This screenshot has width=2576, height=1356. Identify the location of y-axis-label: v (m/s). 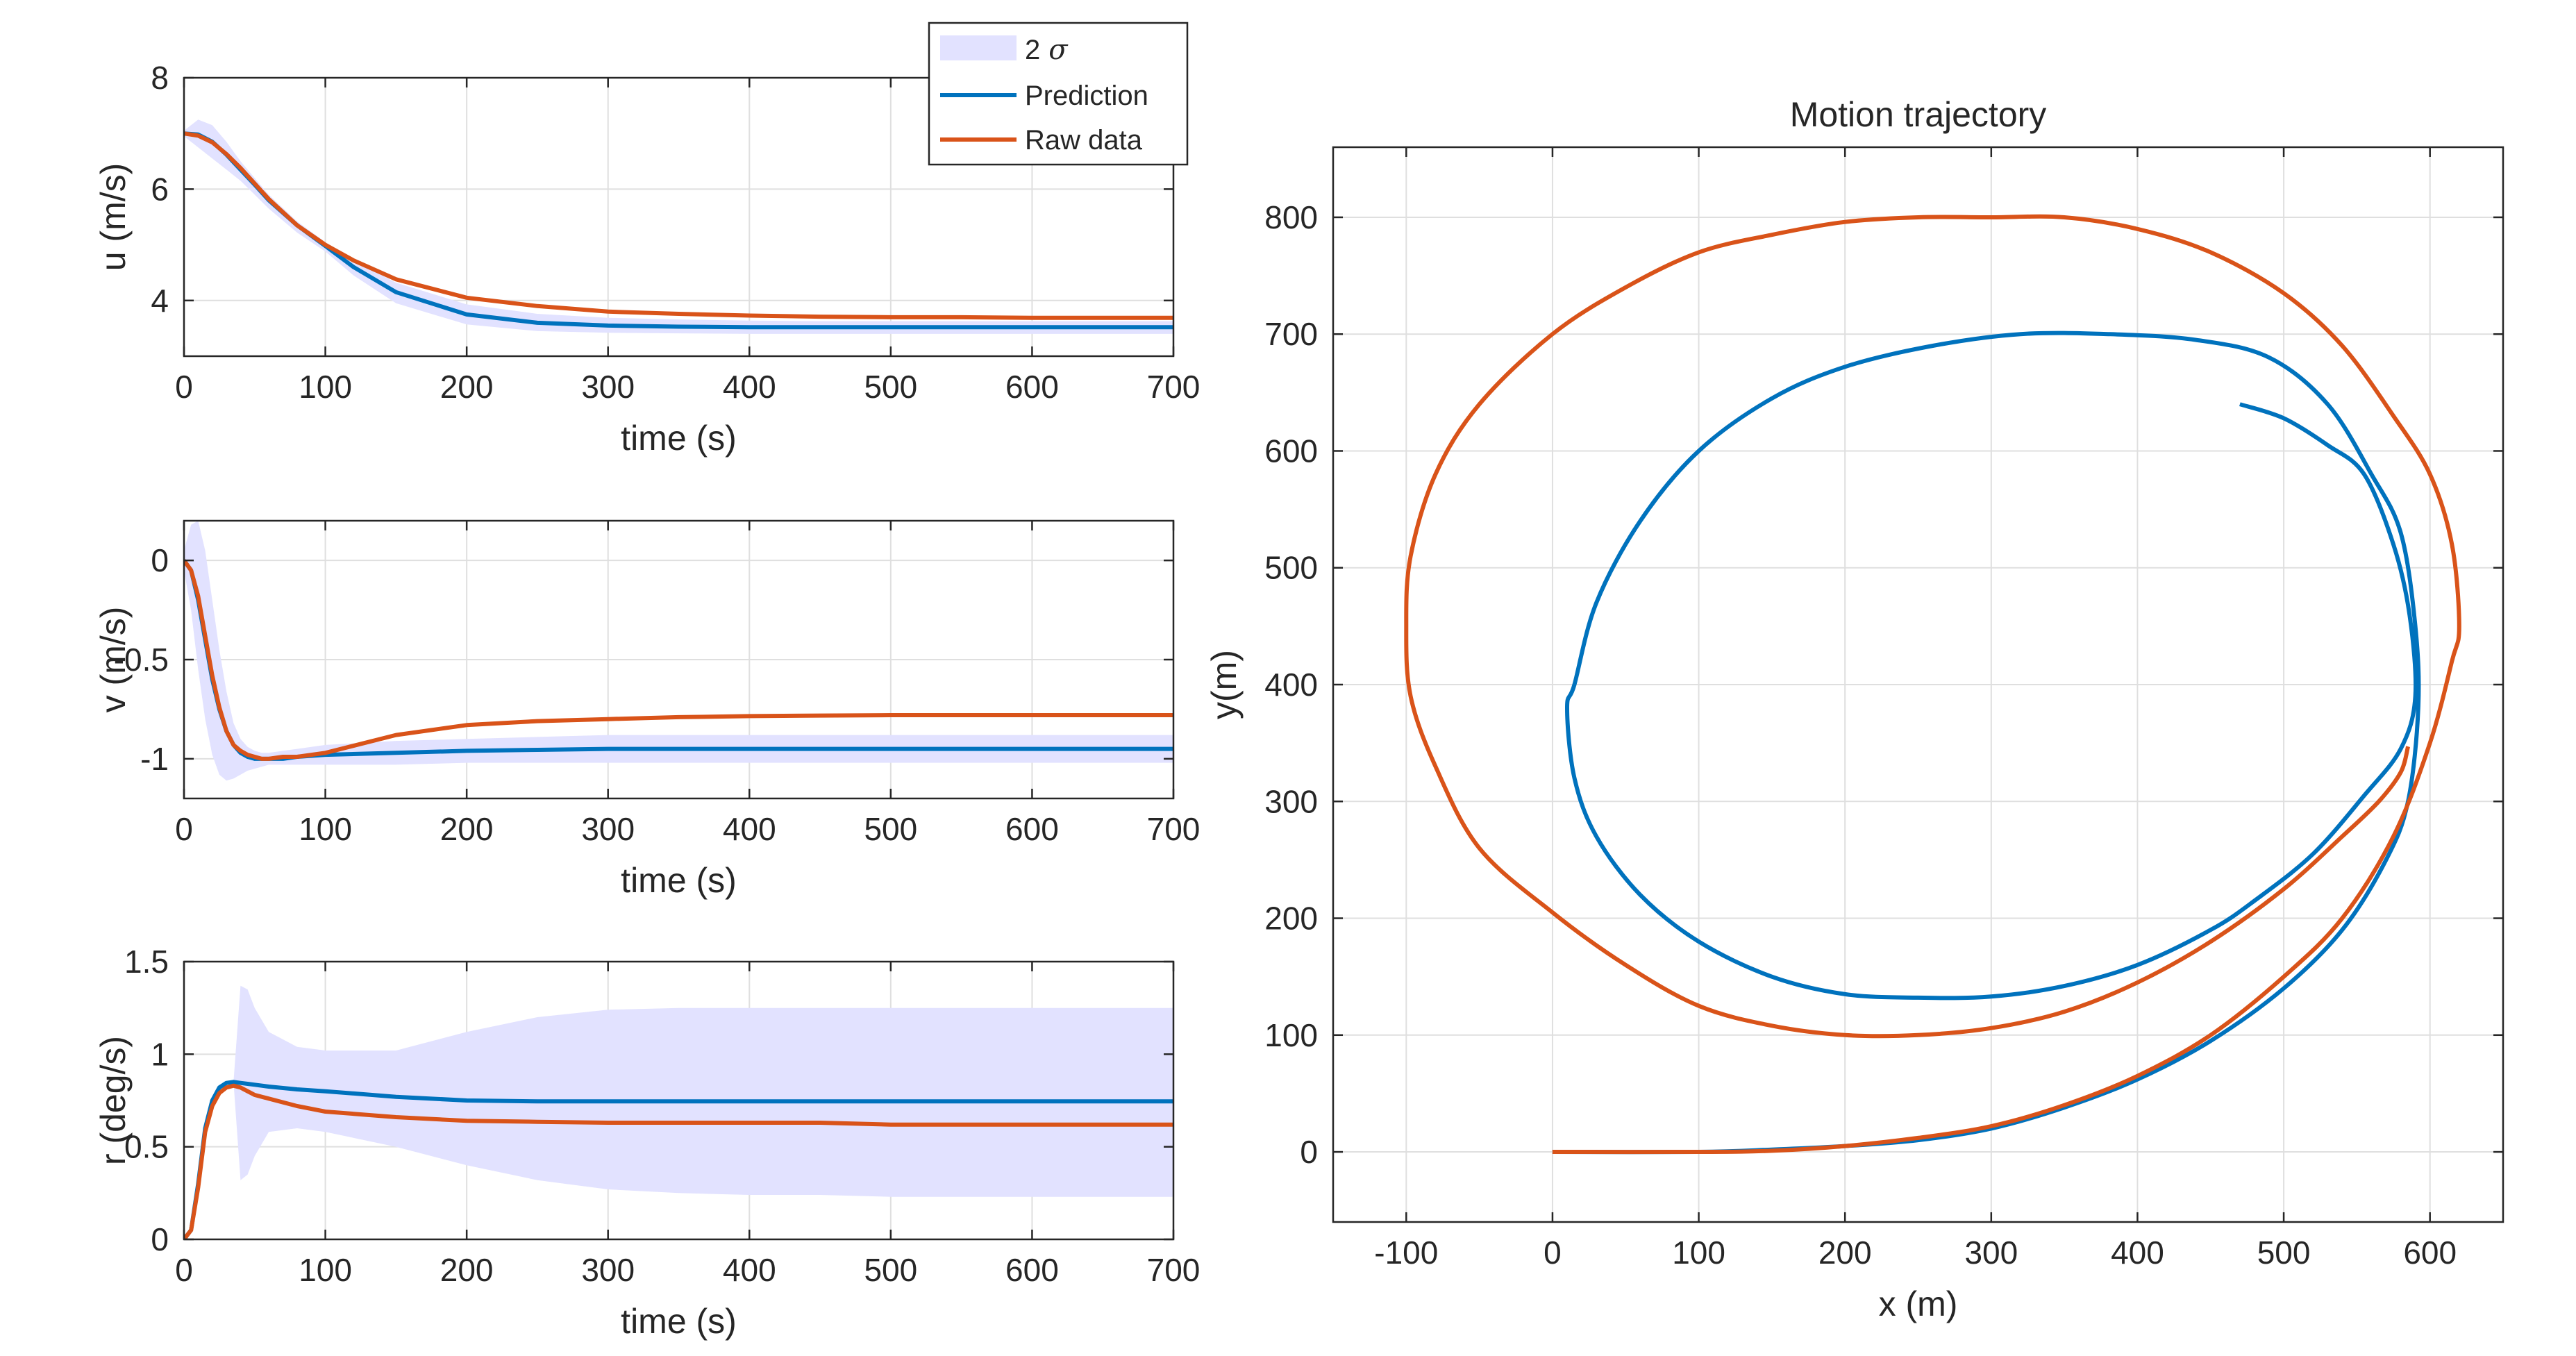
(113, 660).